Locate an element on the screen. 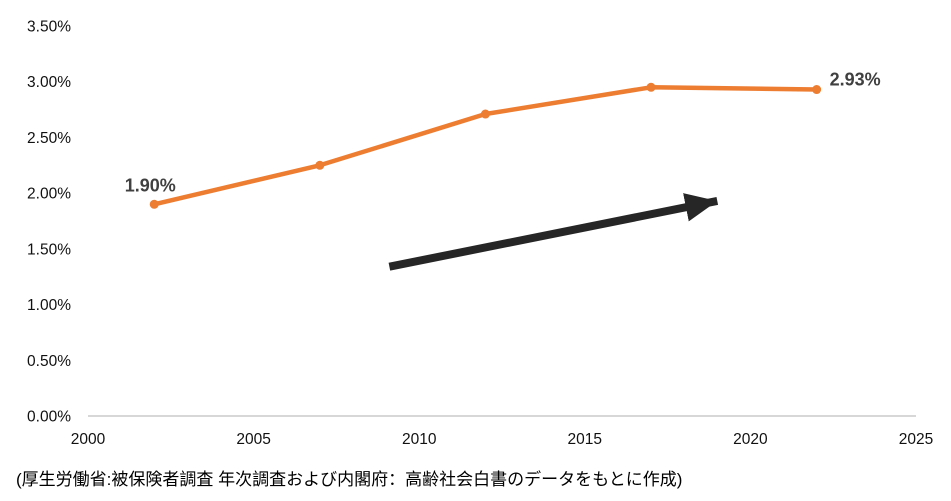 The image size is (951, 501). x-tick-label: 2010 is located at coordinates (419, 439).